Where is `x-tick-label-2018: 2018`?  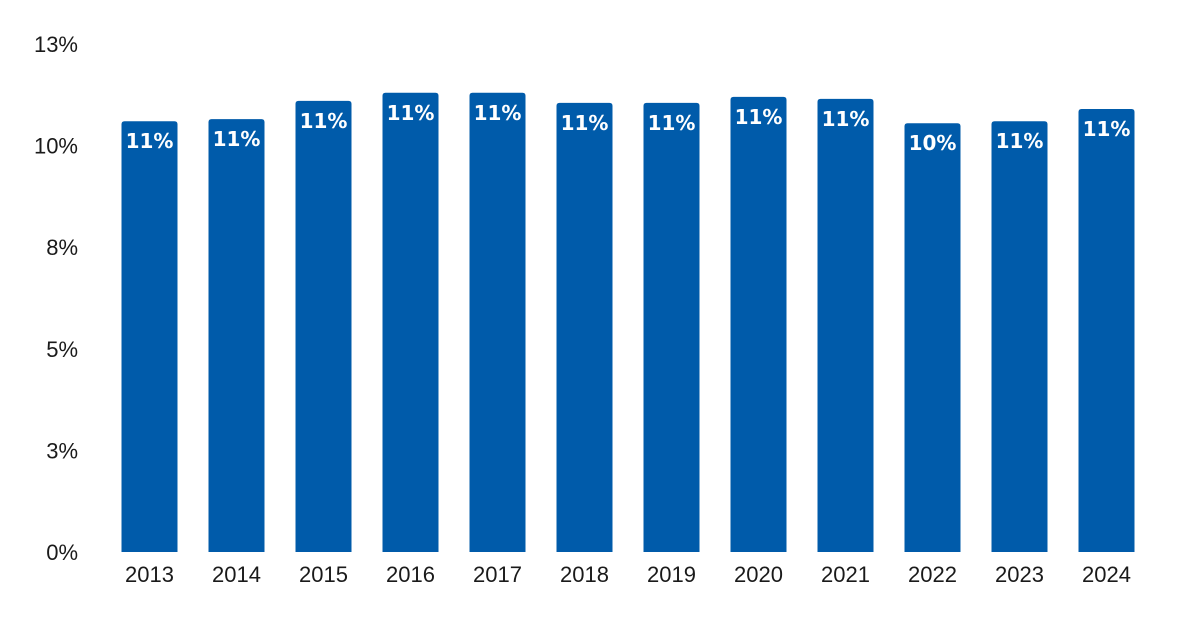 x-tick-label-2018: 2018 is located at coordinates (584, 574).